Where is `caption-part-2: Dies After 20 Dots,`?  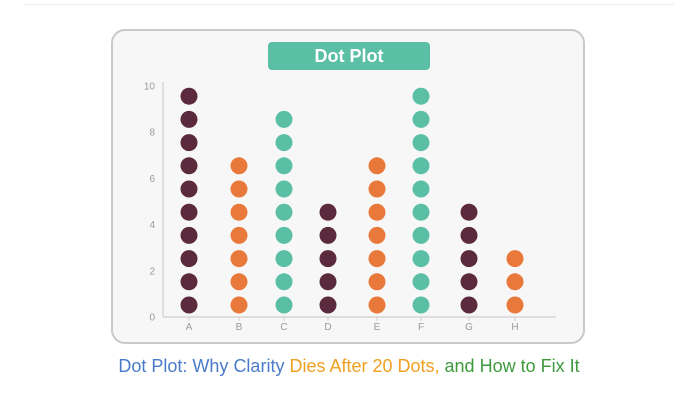
caption-part-2: Dies After 20 Dots, is located at coordinates (364, 366).